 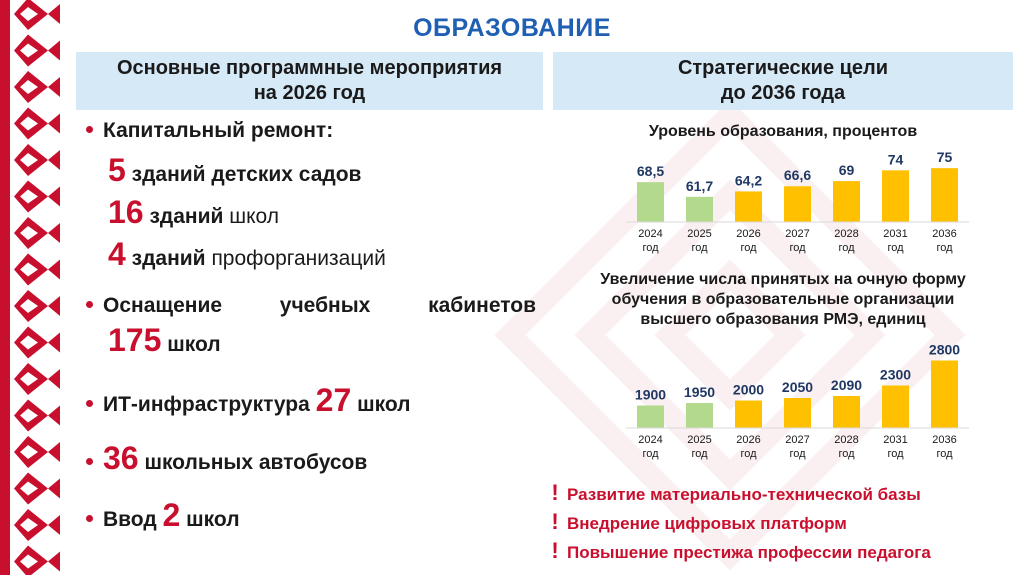 What do you see at coordinates (298, 258) in the screenshot?
I see `repair-colleges-text: профорганизаций` at bounding box center [298, 258].